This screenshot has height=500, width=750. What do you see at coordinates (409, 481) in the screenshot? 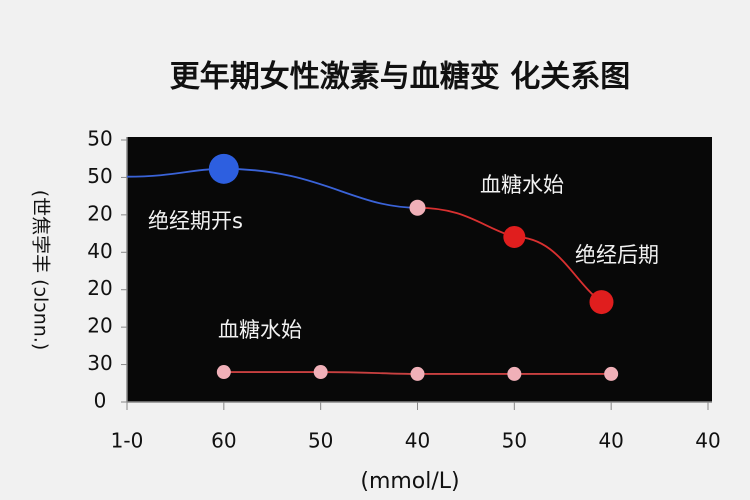
I see `x-axis-label: (mmol/L)` at bounding box center [409, 481].